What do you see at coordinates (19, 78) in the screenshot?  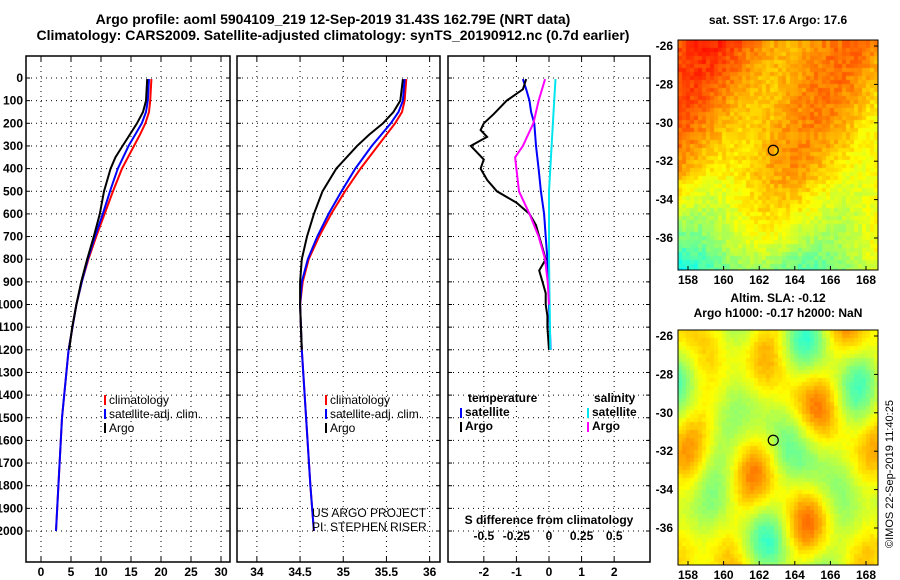 I see `y-tick-label: 0` at bounding box center [19, 78].